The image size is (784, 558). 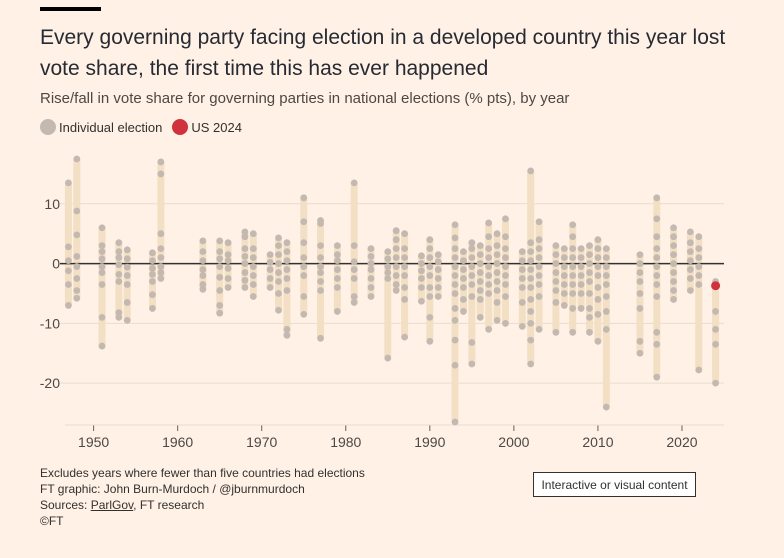 I want to click on legend-label-us-2024: US 2024, so click(x=216, y=127).